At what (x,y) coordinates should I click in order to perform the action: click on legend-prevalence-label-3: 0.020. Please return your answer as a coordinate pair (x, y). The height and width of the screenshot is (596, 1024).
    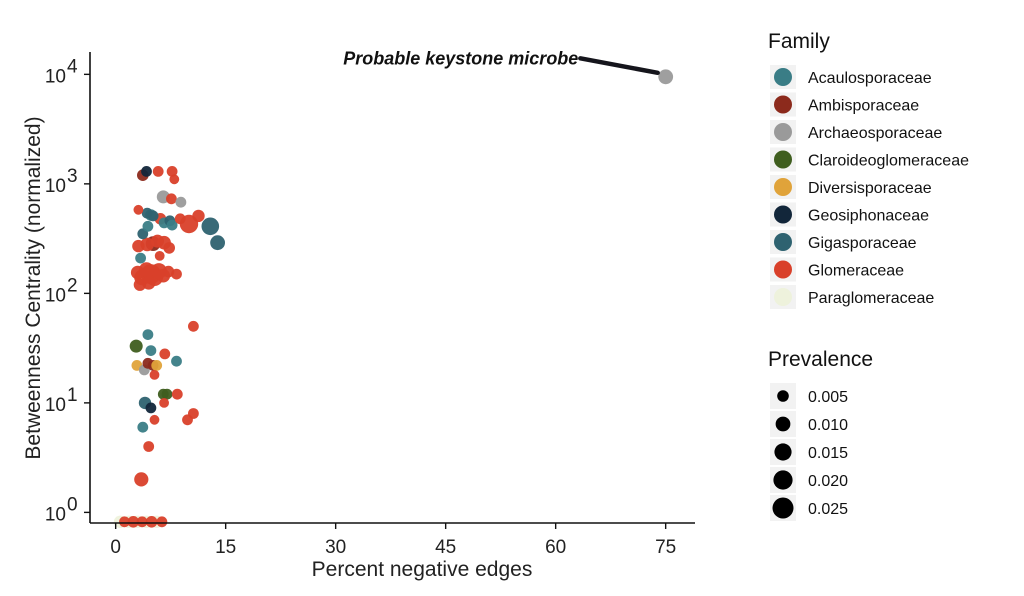
    Looking at the image, I should click on (828, 481).